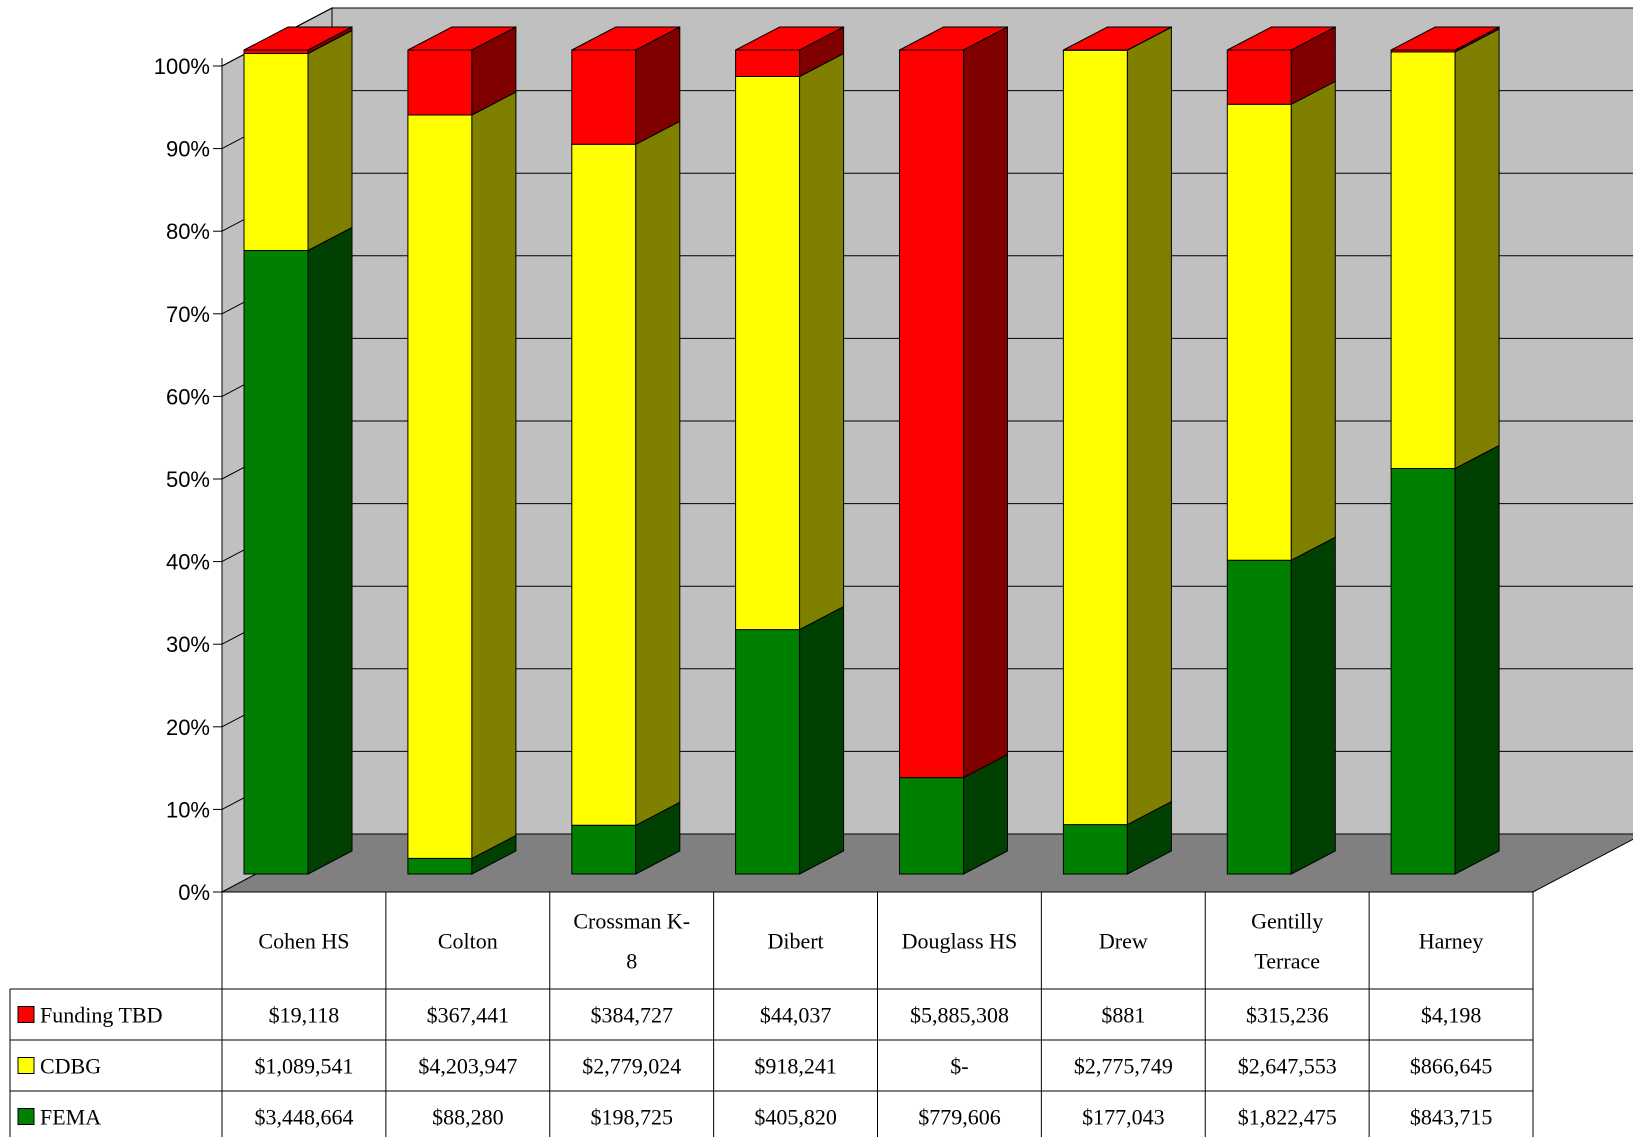  What do you see at coordinates (631, 1015) in the screenshot?
I see `data-label: $384,727` at bounding box center [631, 1015].